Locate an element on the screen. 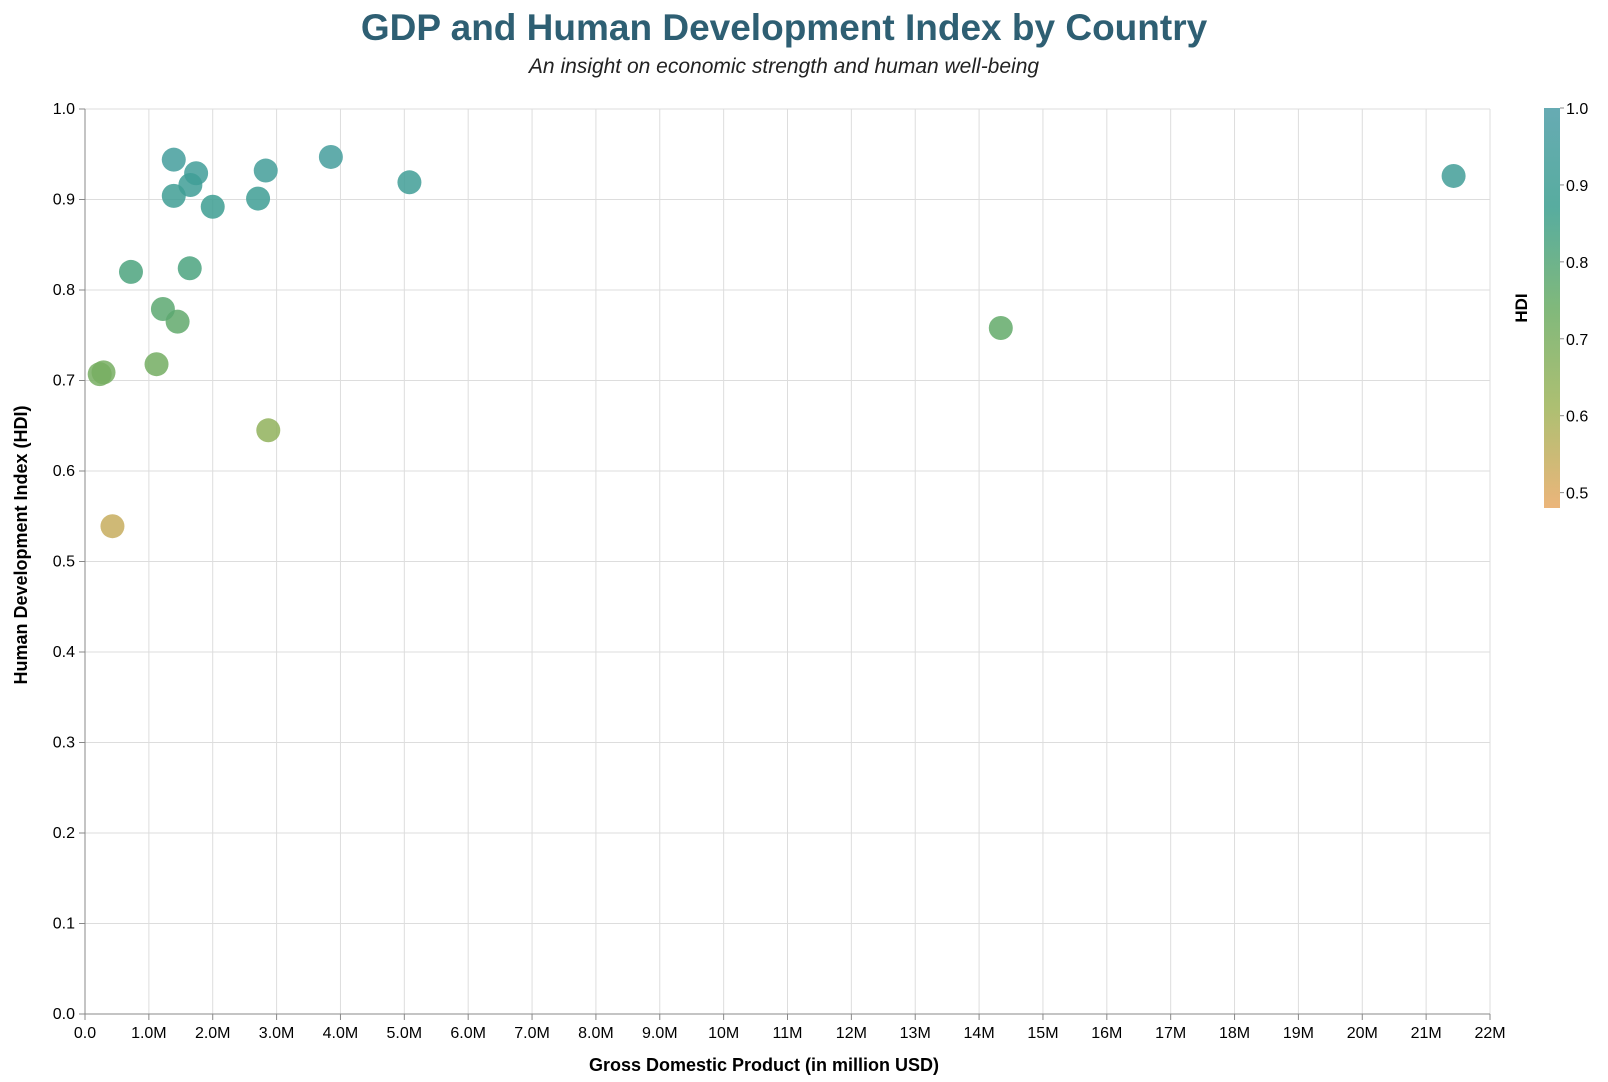  legend-label: 0.8 is located at coordinates (1577, 263).